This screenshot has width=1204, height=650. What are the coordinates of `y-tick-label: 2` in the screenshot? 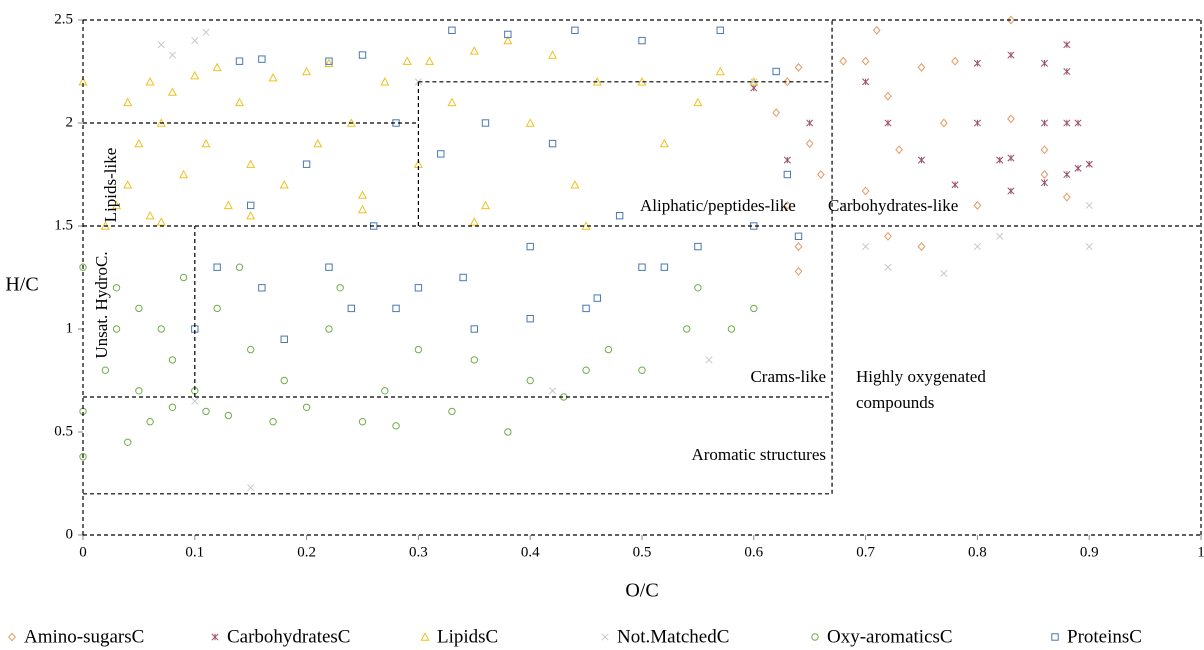 It's located at (70, 122).